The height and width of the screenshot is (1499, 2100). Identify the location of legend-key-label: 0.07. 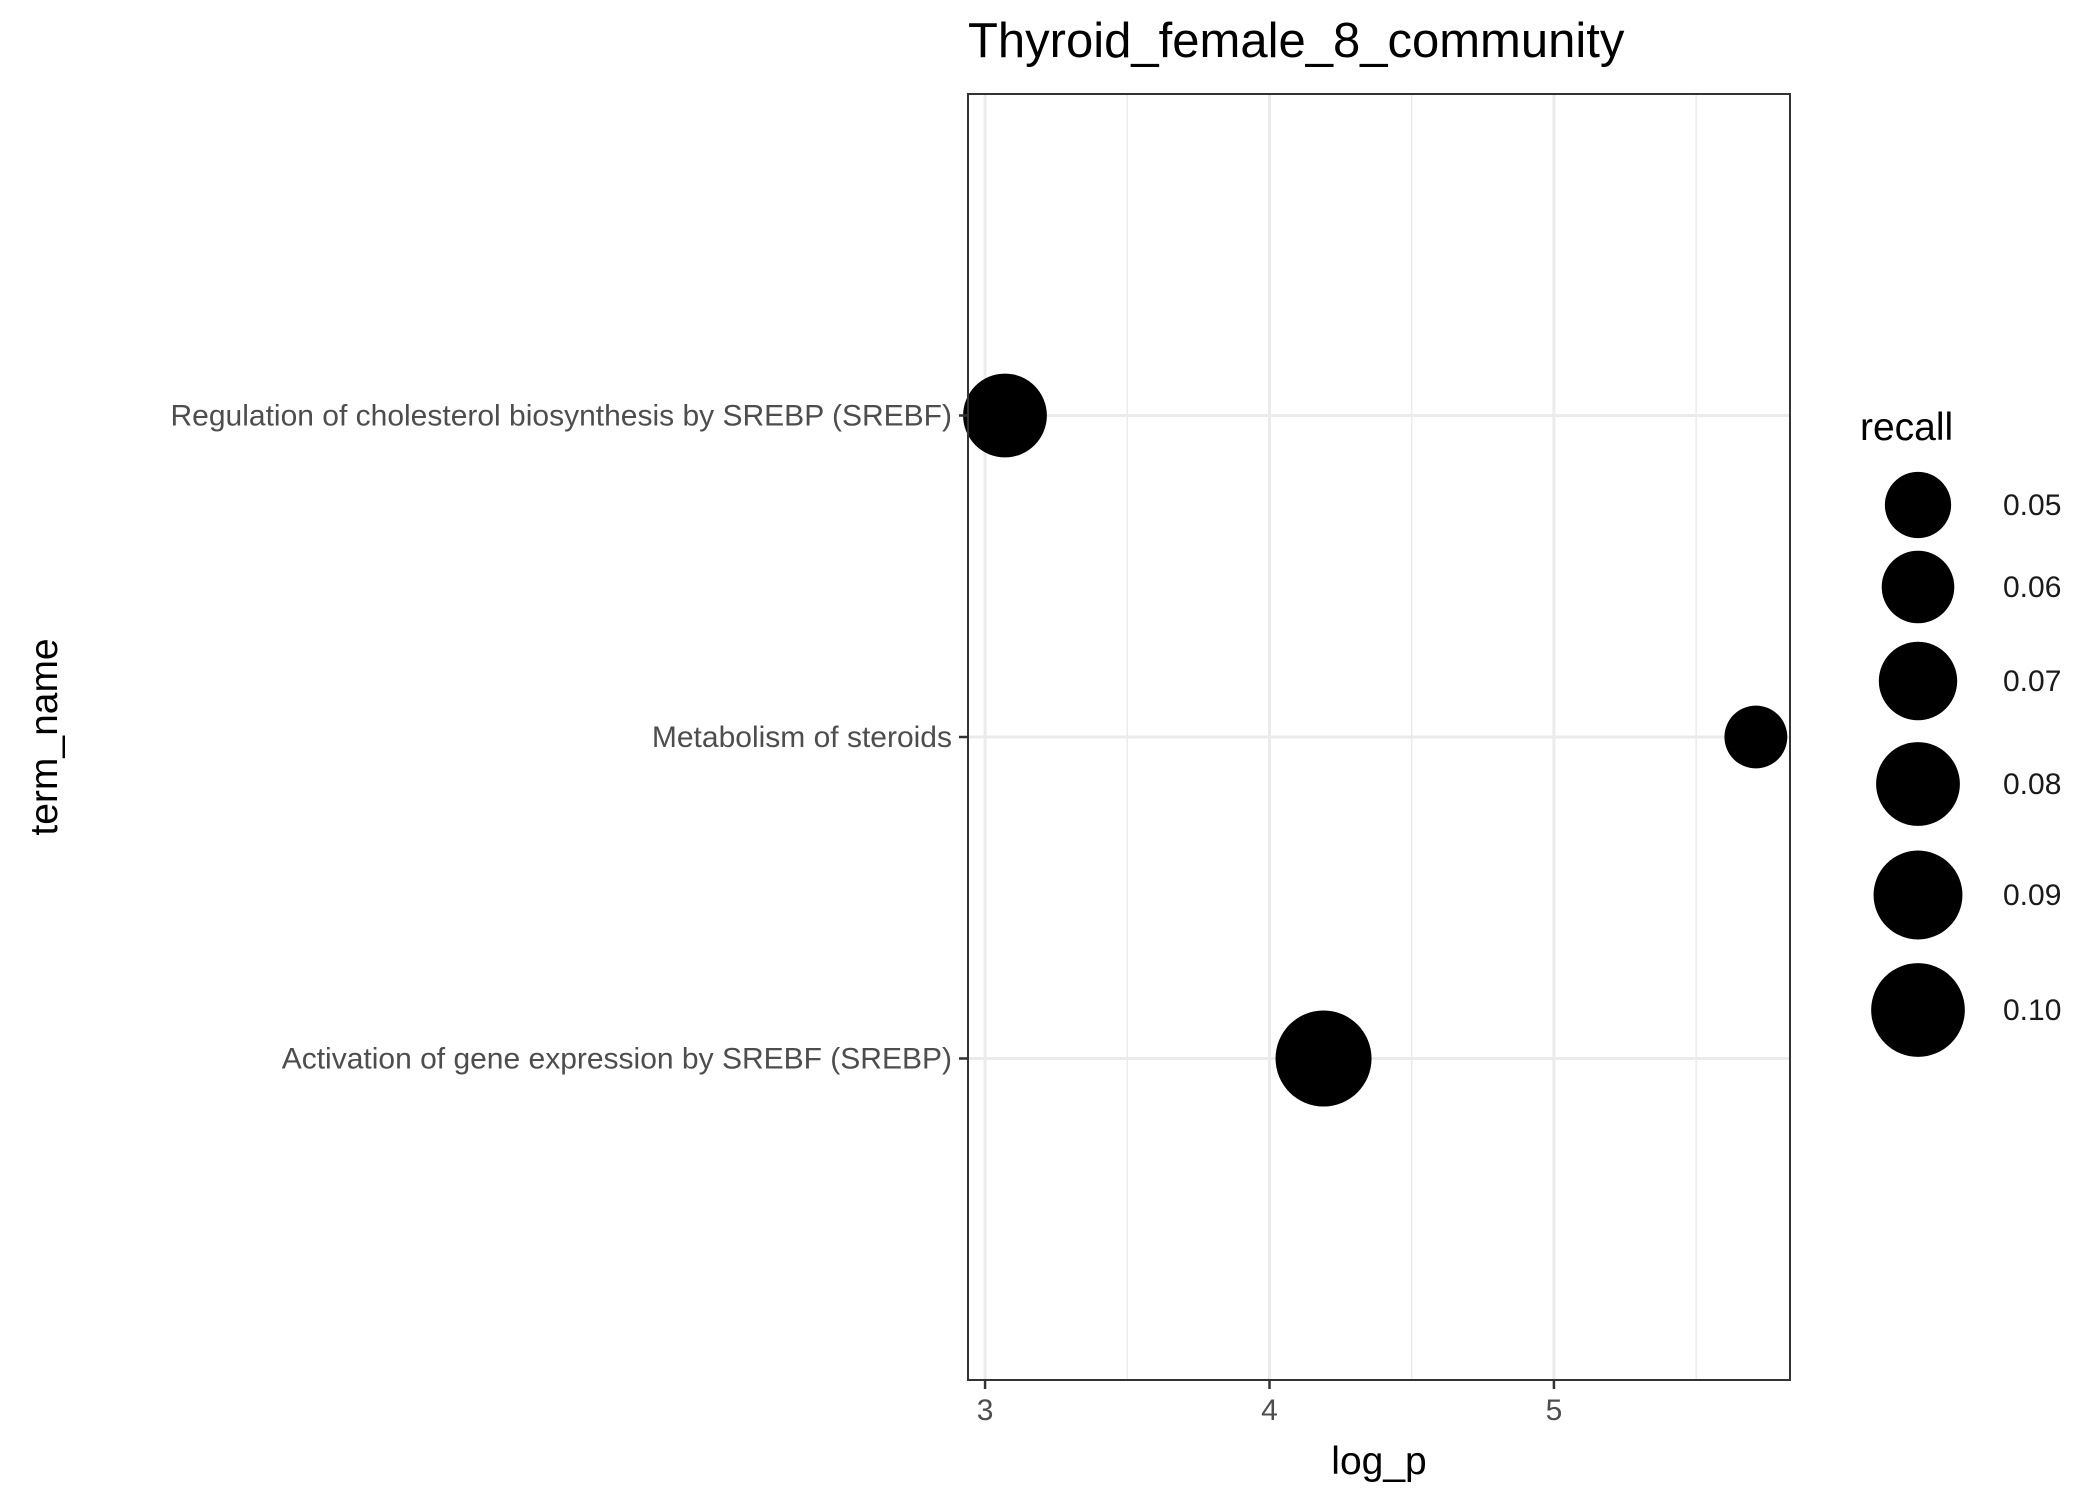
(2032, 681).